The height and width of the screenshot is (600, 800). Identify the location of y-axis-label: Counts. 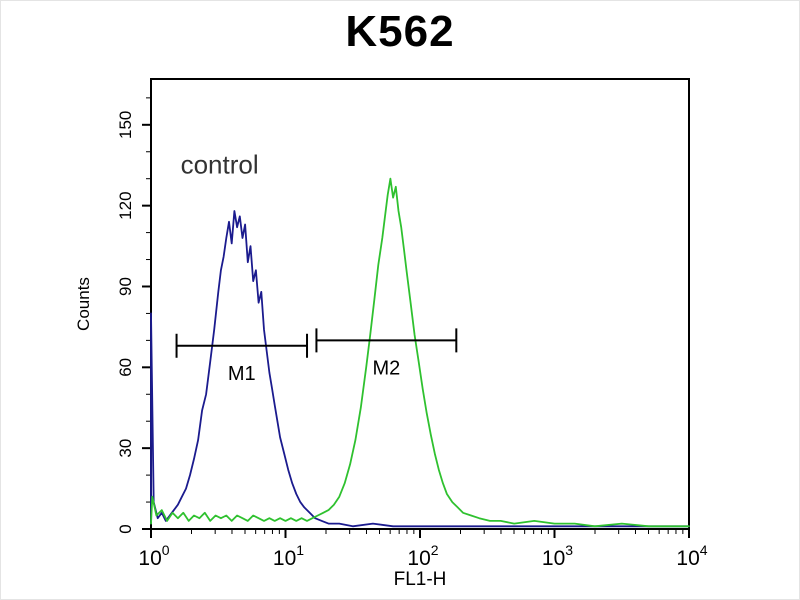
(83, 304).